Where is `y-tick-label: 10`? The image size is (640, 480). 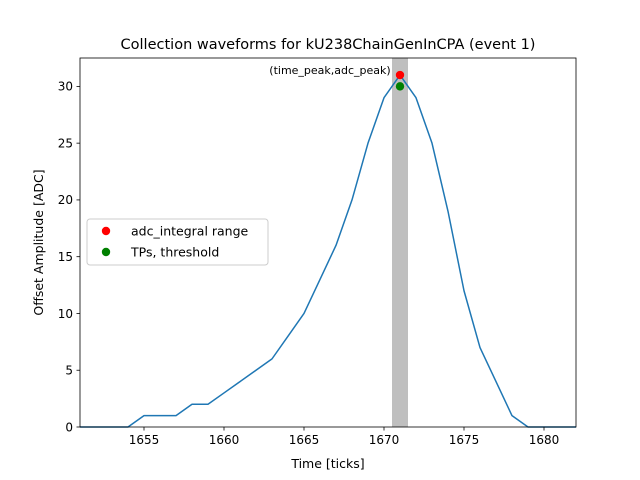 y-tick-label: 10 is located at coordinates (65, 314).